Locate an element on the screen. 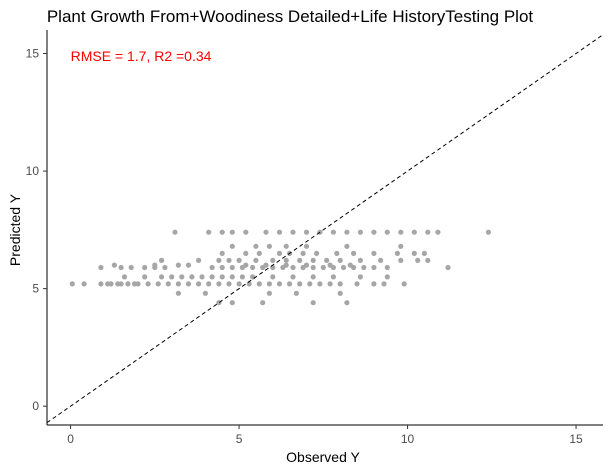 The height and width of the screenshot is (471, 610). x-tick-label: 5 is located at coordinates (239, 439).